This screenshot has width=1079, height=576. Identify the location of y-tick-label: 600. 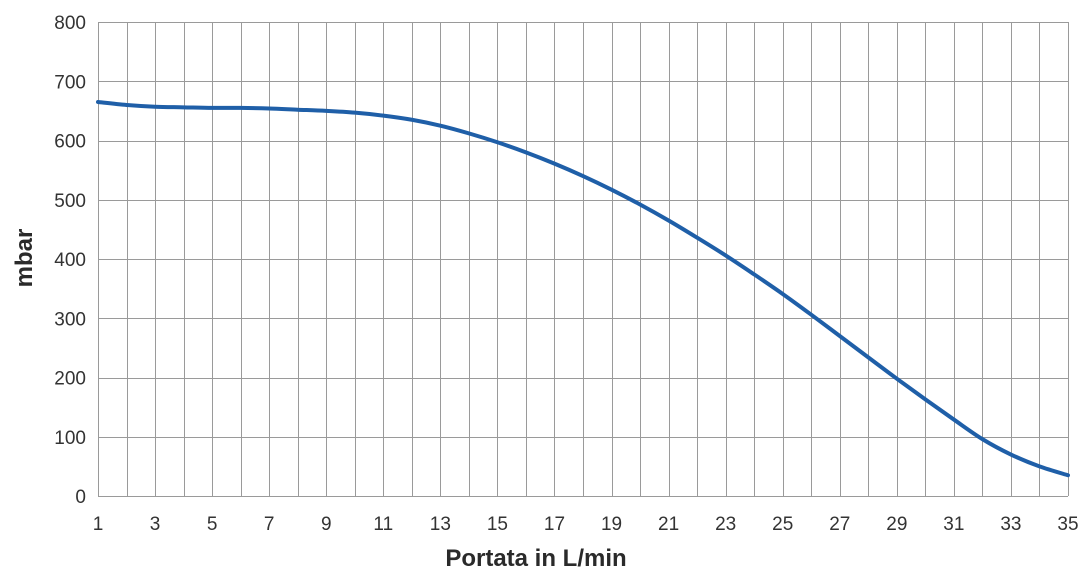
(70, 142).